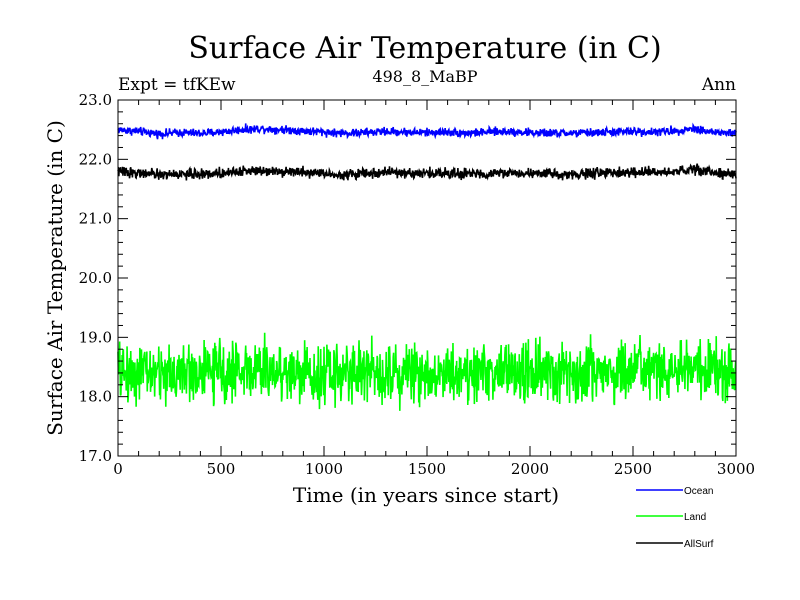 This screenshot has width=800, height=600. I want to click on series-line-allsurf, so click(427, 172).